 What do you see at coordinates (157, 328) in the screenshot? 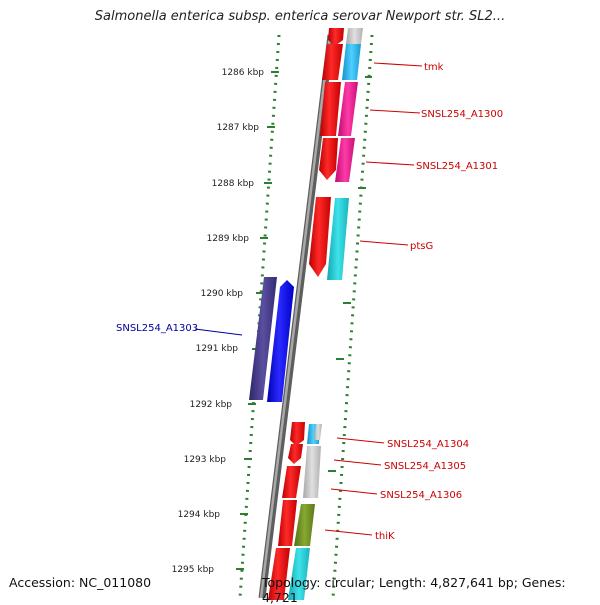
I see `gene-label-a1303: SNSL254_A1303` at bounding box center [157, 328].